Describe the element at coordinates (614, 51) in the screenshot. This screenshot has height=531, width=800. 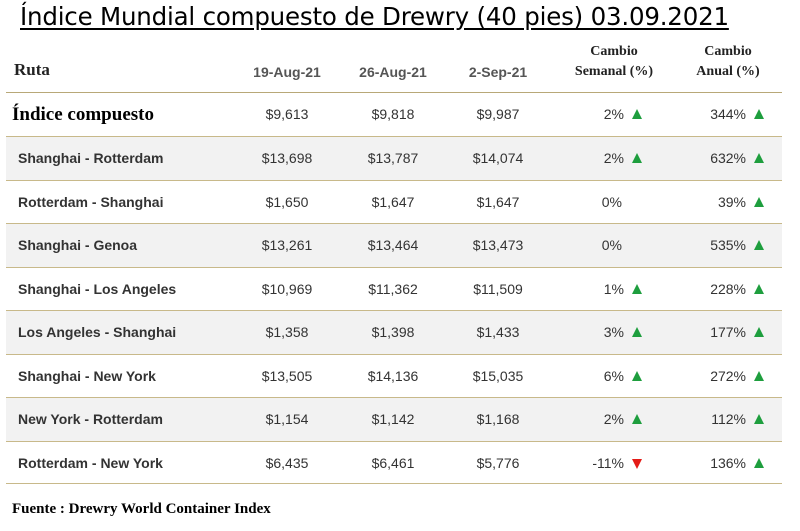
I see `header-weekly-line1: Cambio` at that location.